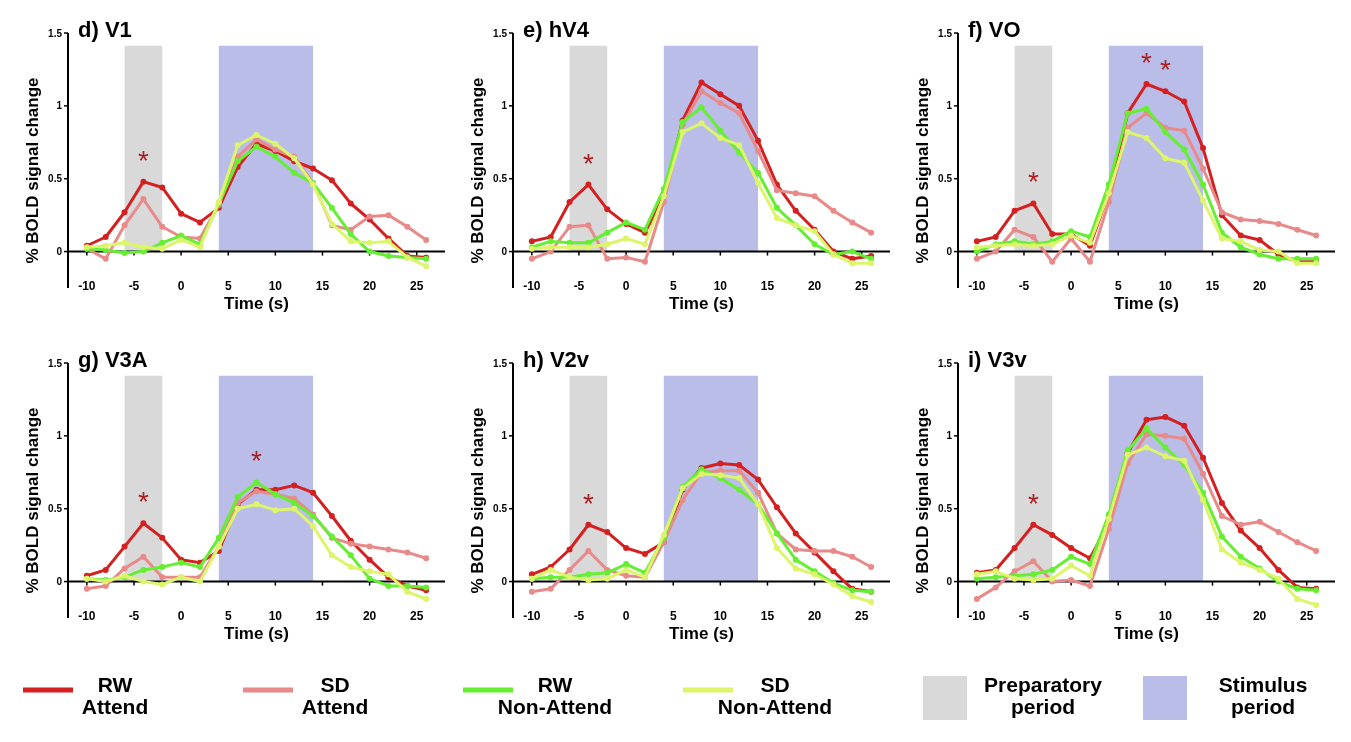 The image size is (1351, 742). I want to click on legend-label: RW Non-Attend, so click(555, 695).